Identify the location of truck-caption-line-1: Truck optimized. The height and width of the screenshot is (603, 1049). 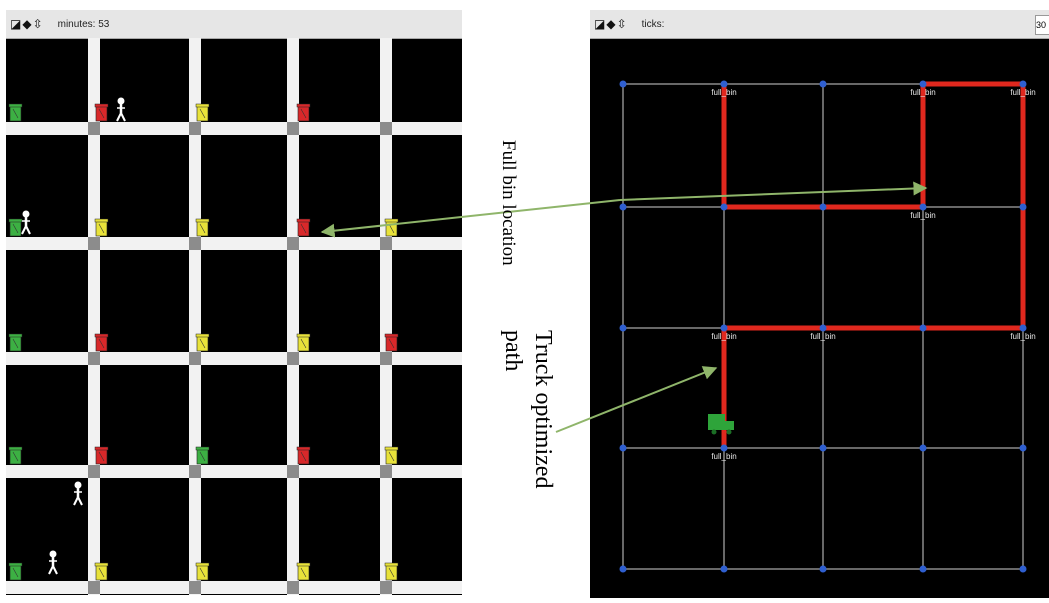
(543, 409).